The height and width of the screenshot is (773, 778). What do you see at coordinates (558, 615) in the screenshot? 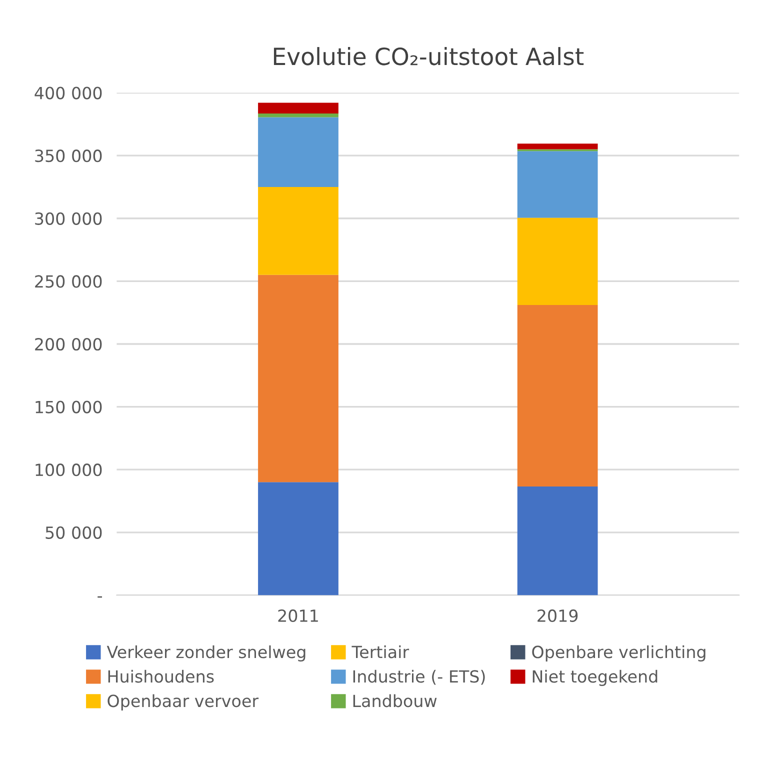
I see `x-tick-label: 2019` at bounding box center [558, 615].